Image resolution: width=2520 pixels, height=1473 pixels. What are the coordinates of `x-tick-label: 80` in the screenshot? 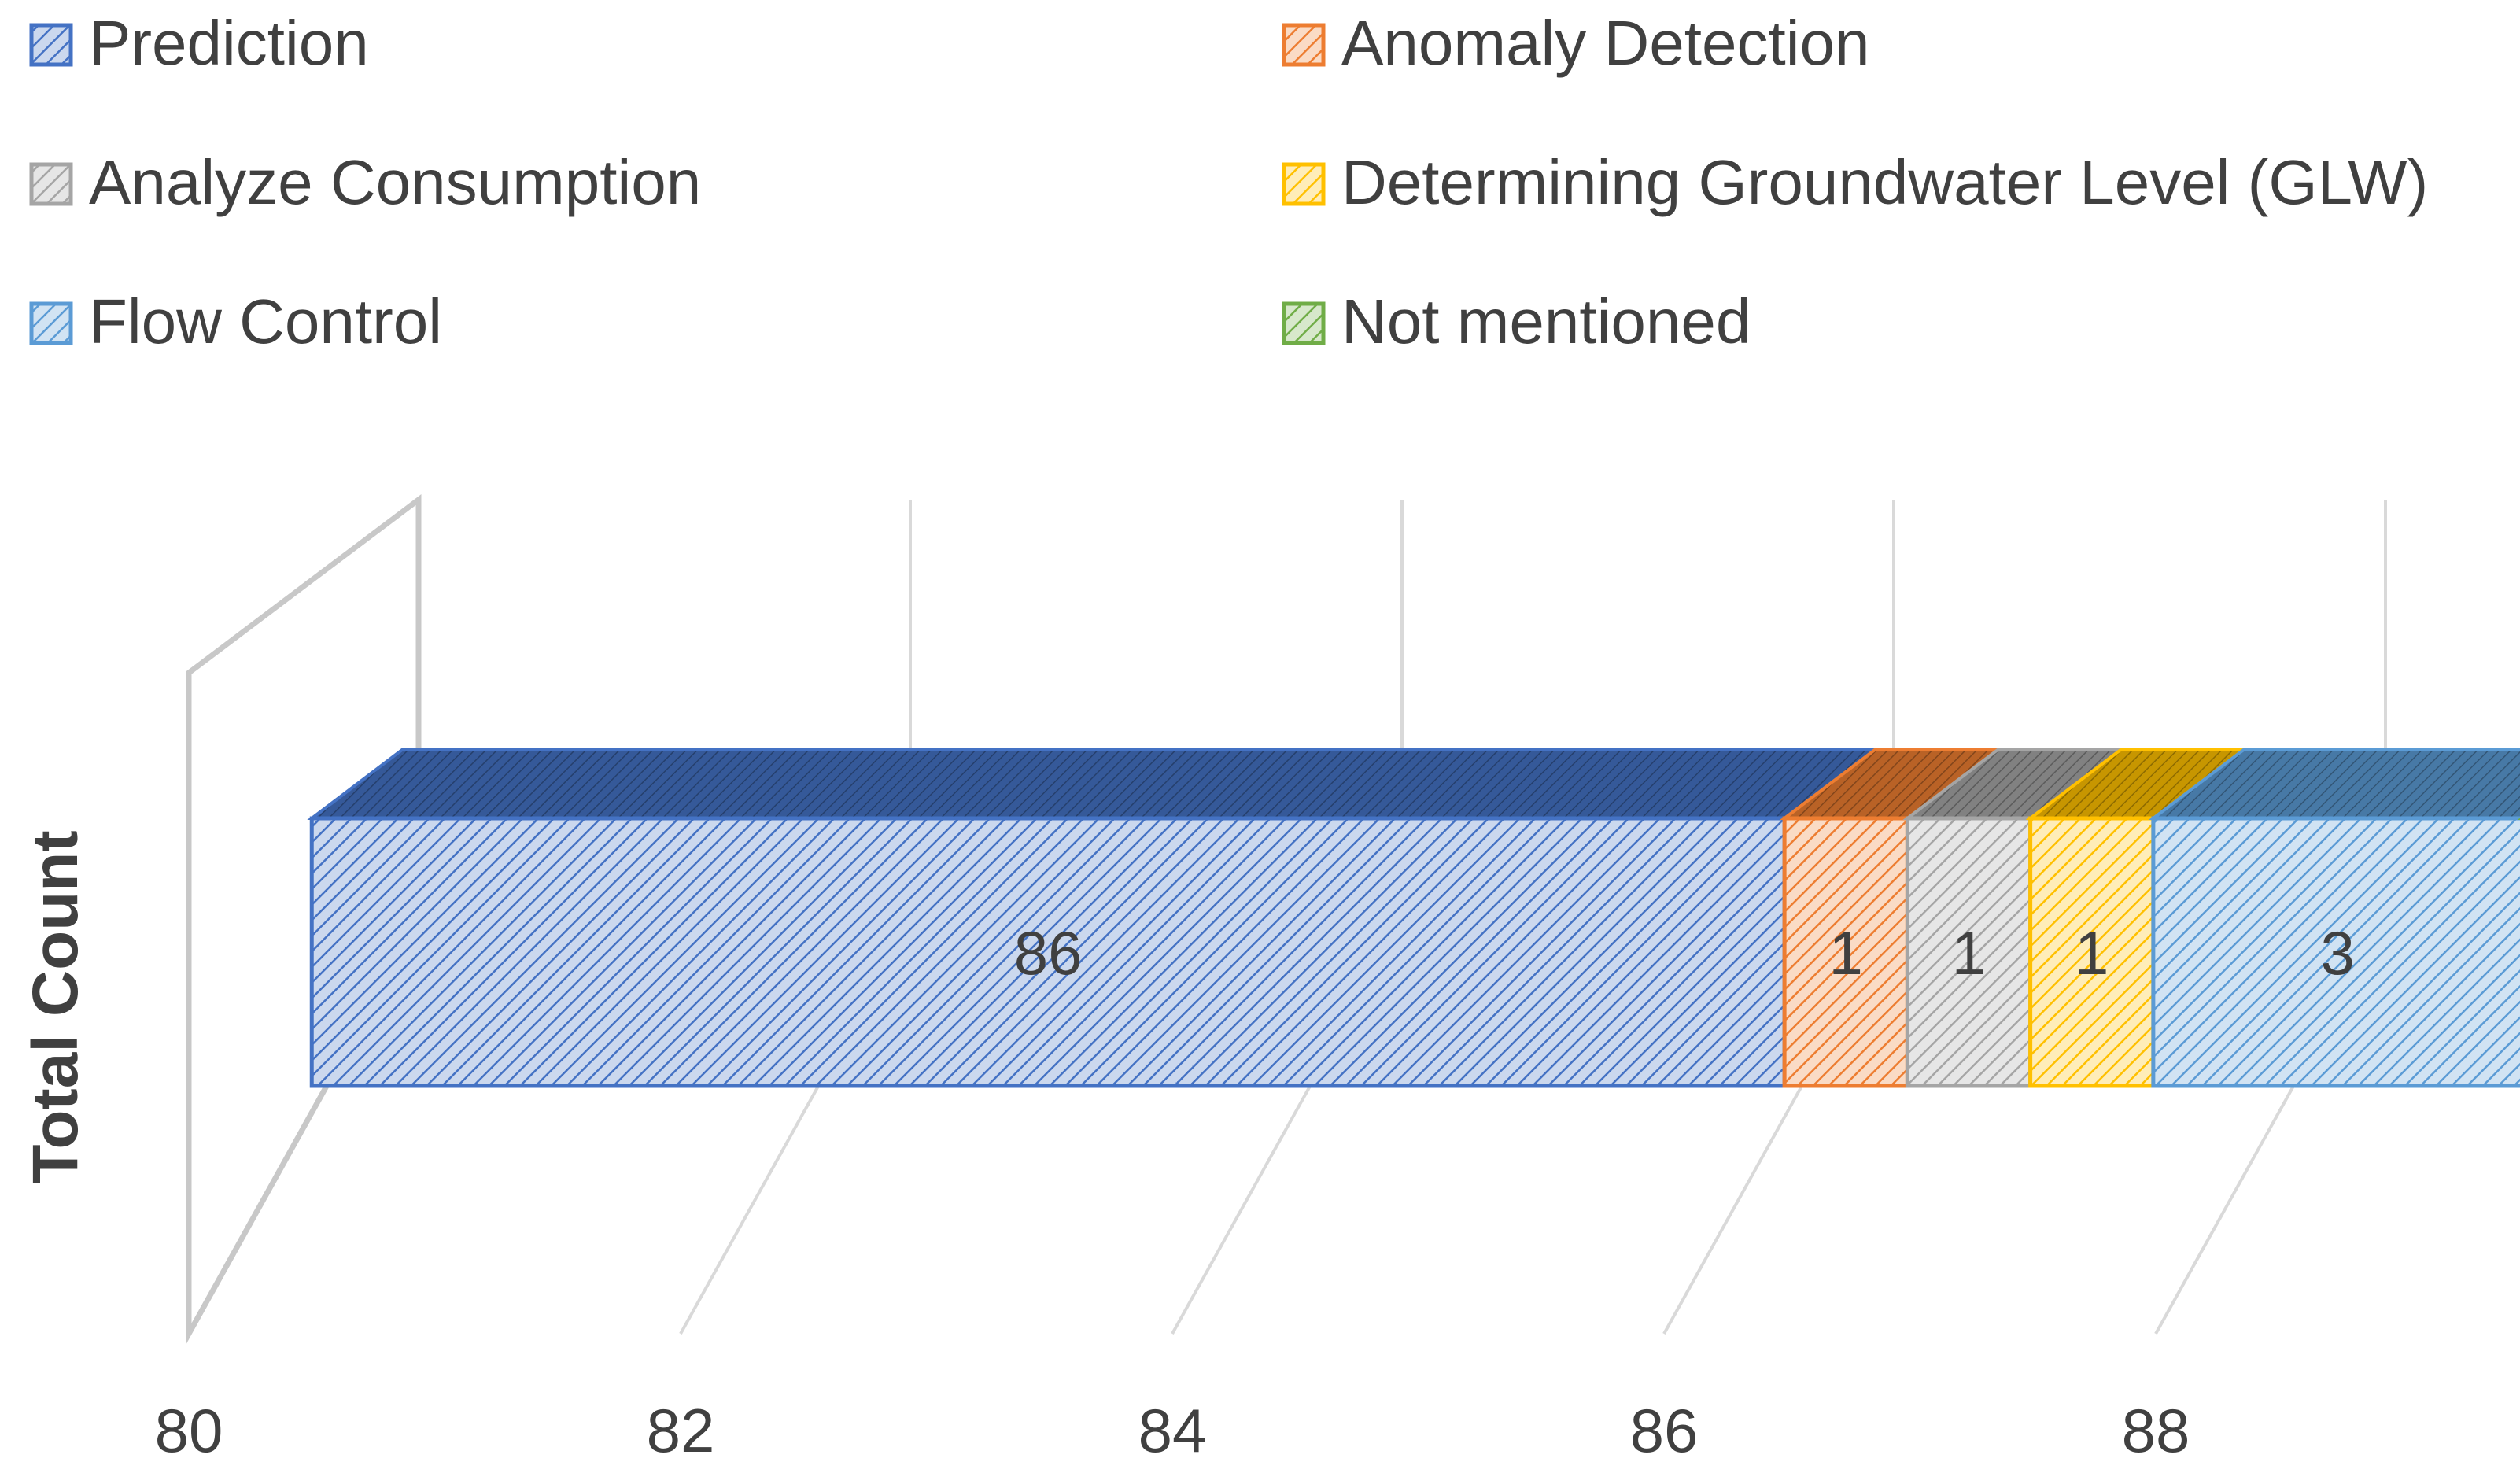 It's located at (189, 1430).